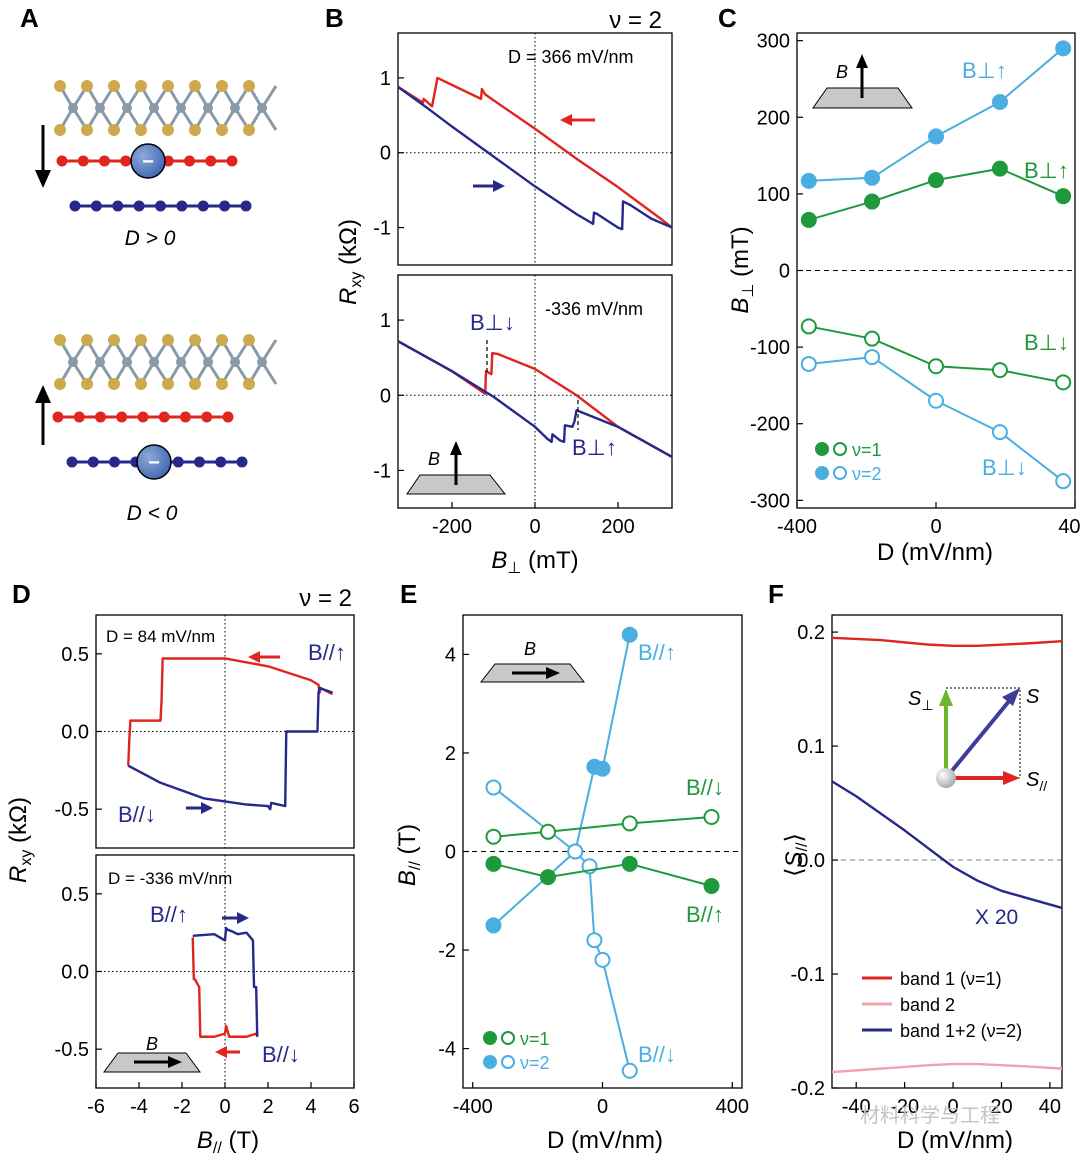 Image resolution: width=1080 pixels, height=1161 pixels. Describe the element at coordinates (635, 20) in the screenshot. I see `panel-b-nu: ν = 2` at that location.